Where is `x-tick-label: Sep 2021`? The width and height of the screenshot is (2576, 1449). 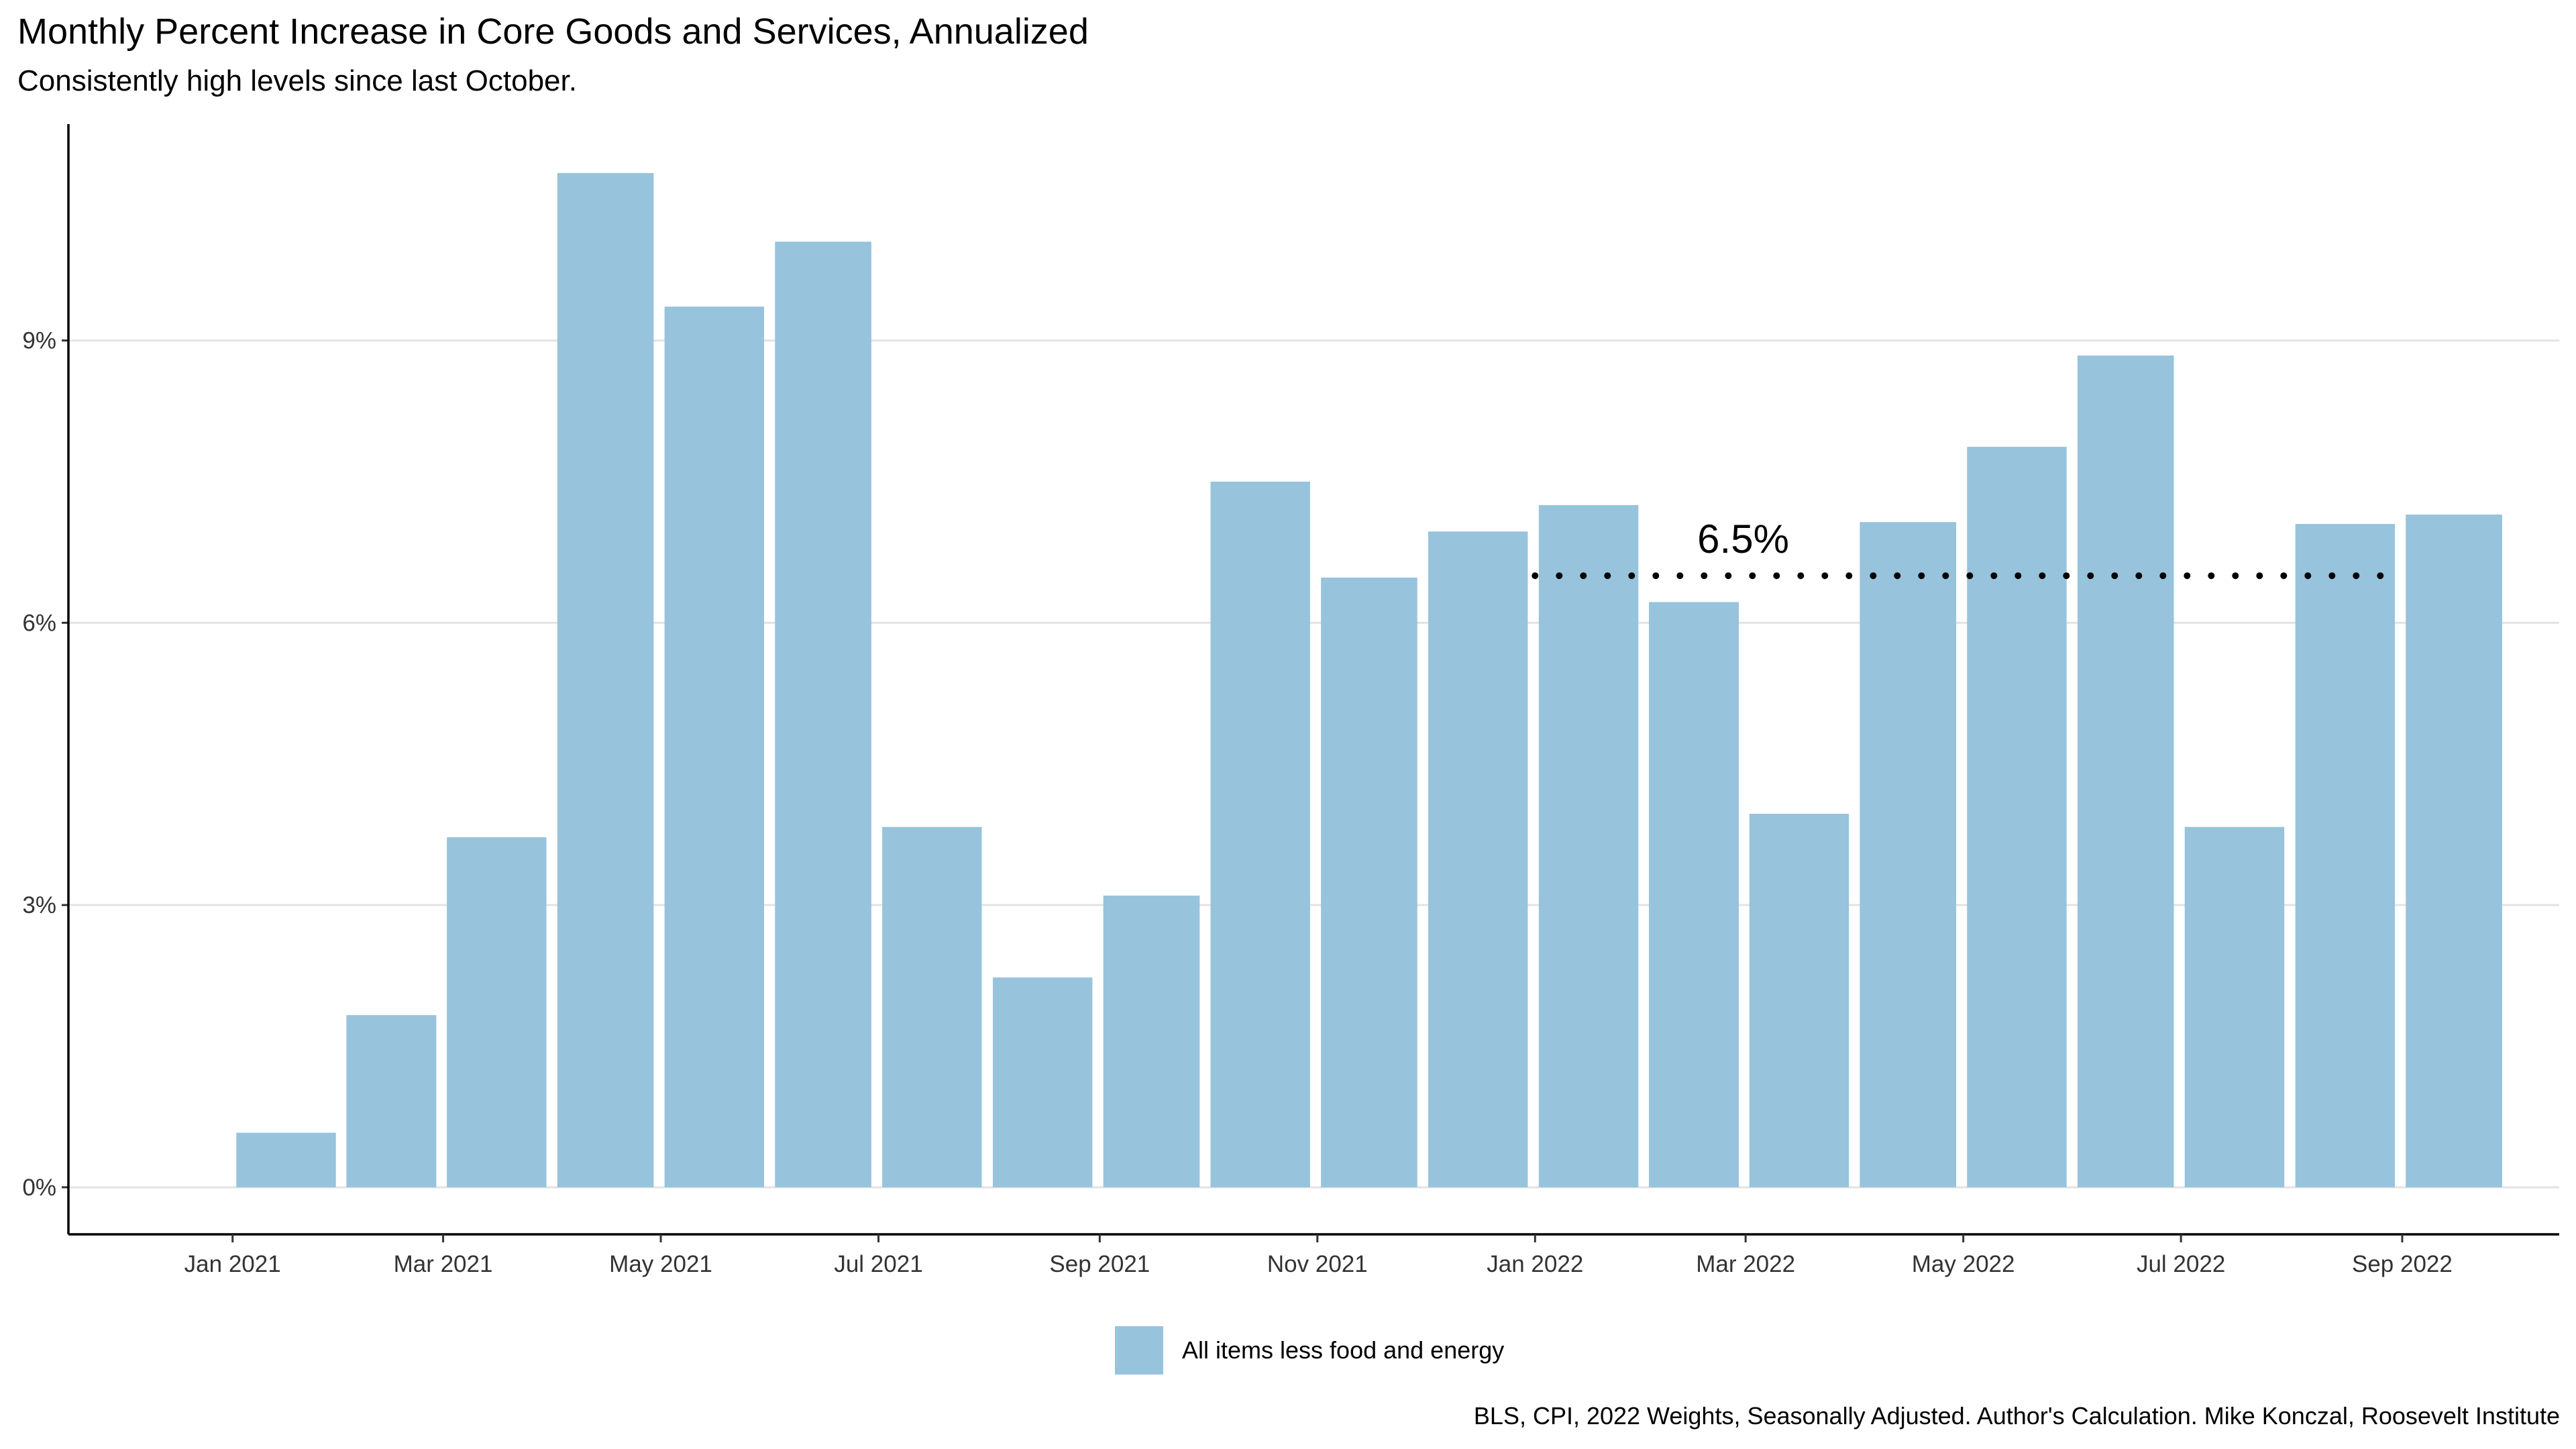
x-tick-label: Sep 2021 is located at coordinates (1099, 1264).